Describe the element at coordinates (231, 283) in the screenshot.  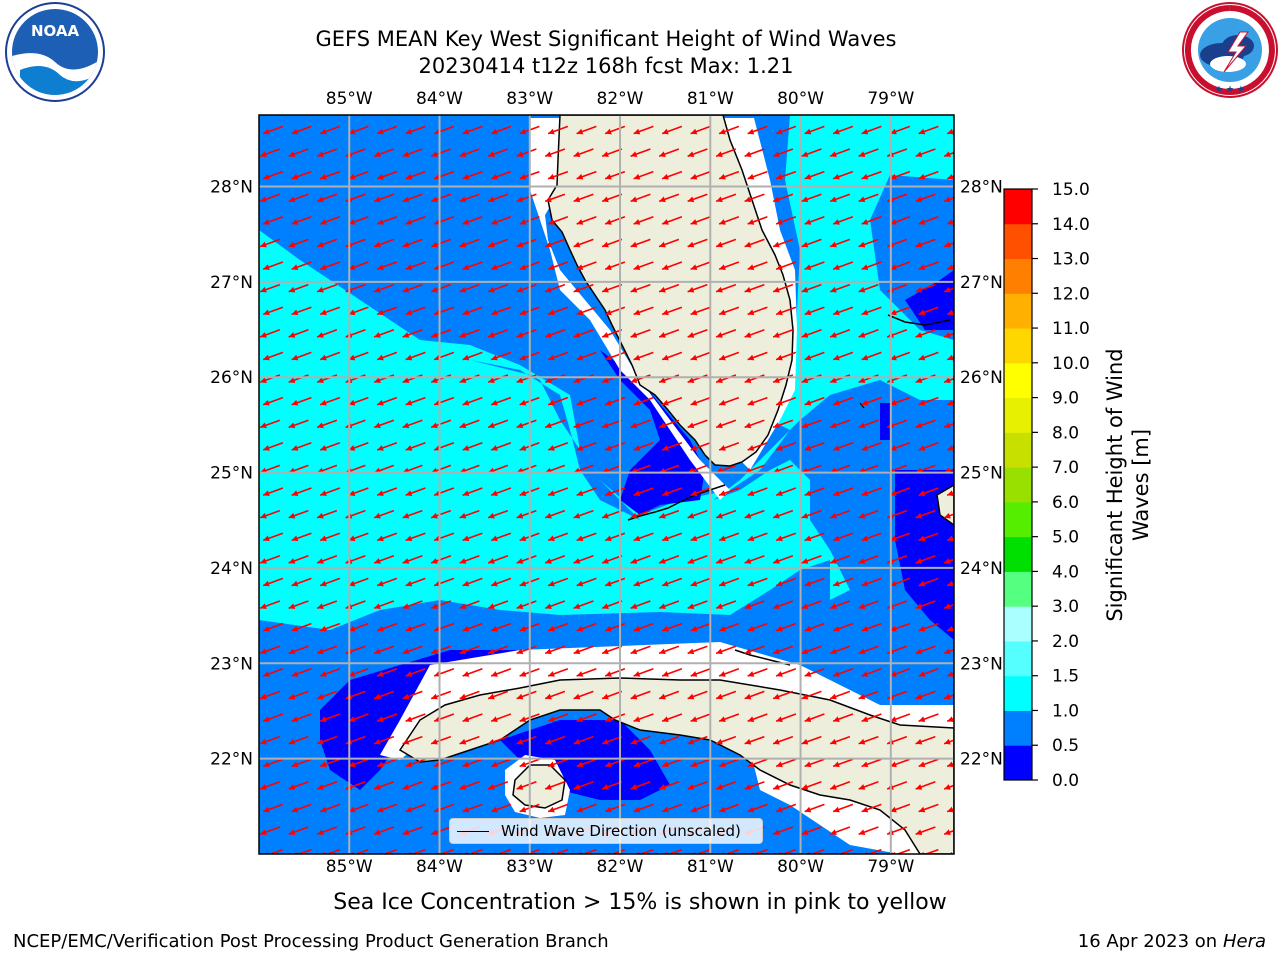
I see `lat-tick-label: 27°N` at that location.